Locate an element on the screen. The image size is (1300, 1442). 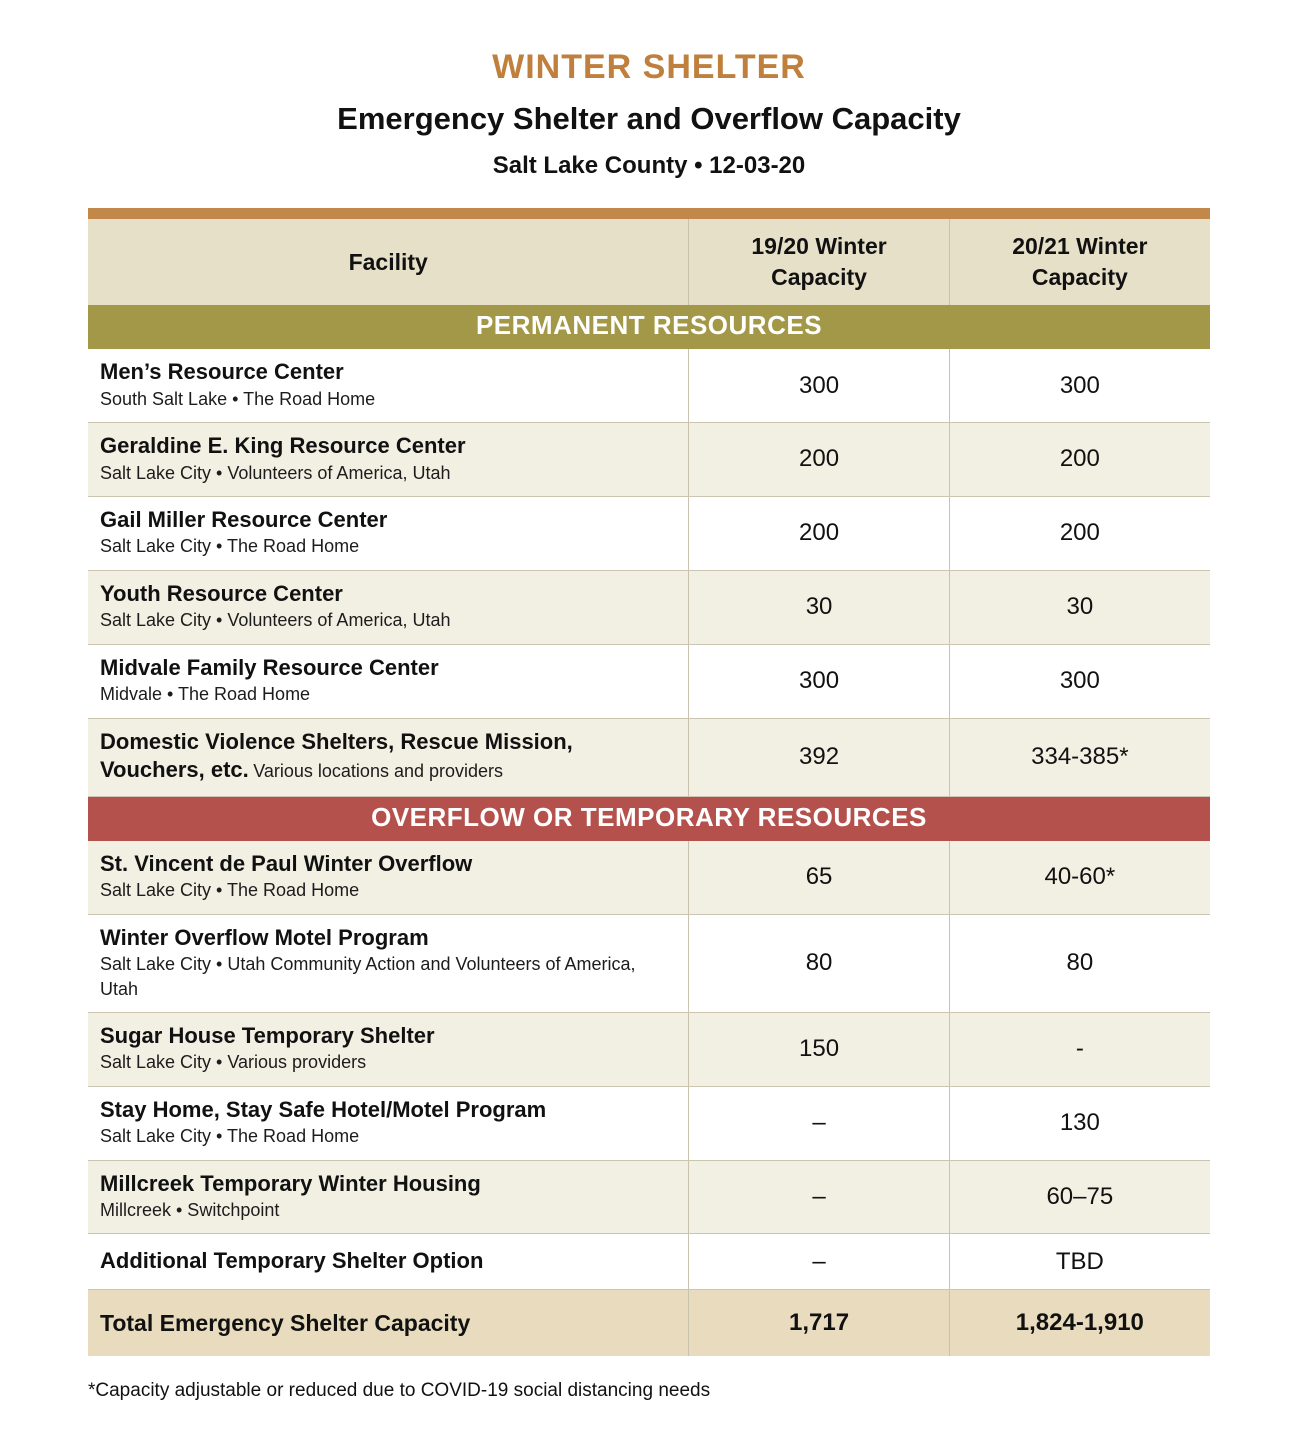
table-accent-bar is located at coordinates (649, 213).